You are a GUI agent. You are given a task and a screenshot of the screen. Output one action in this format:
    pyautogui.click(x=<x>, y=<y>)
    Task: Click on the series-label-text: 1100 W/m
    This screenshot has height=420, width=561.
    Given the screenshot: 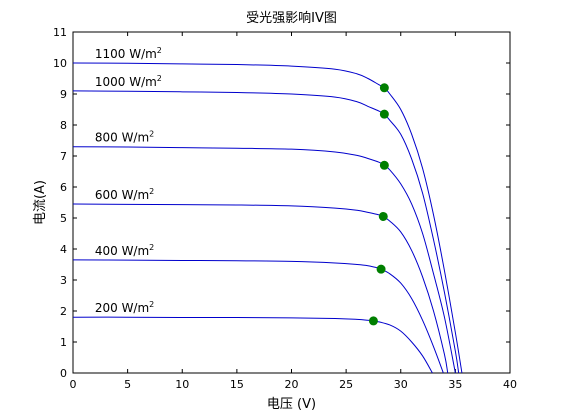 What is the action you would take?
    pyautogui.click(x=126, y=54)
    